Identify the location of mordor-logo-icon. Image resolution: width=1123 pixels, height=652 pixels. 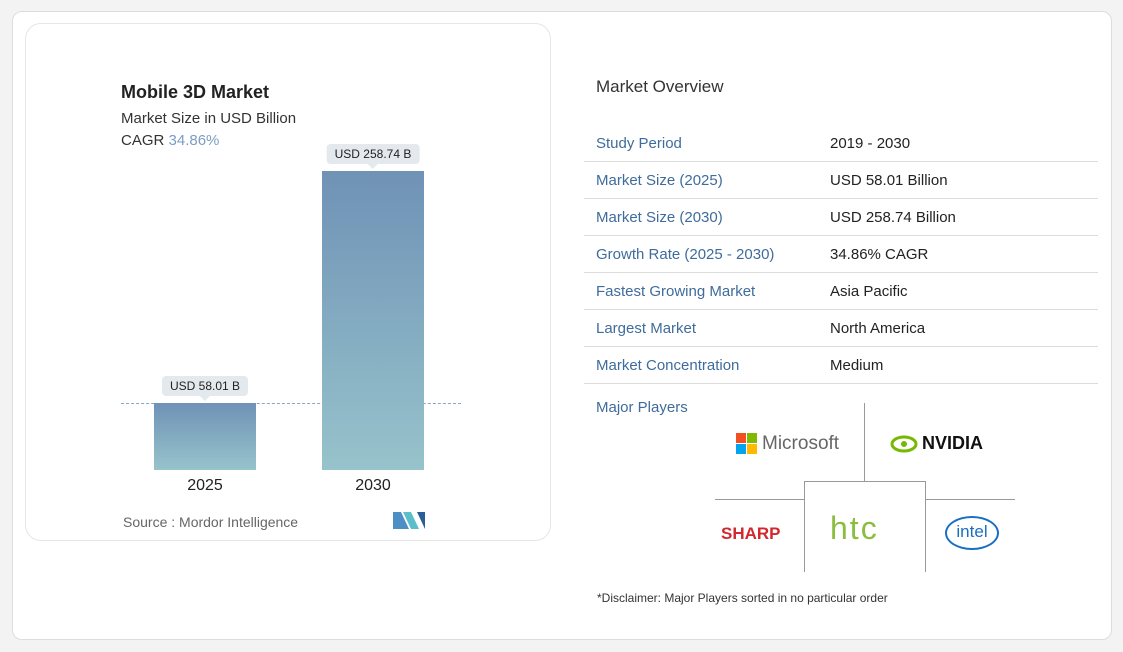
(409, 520).